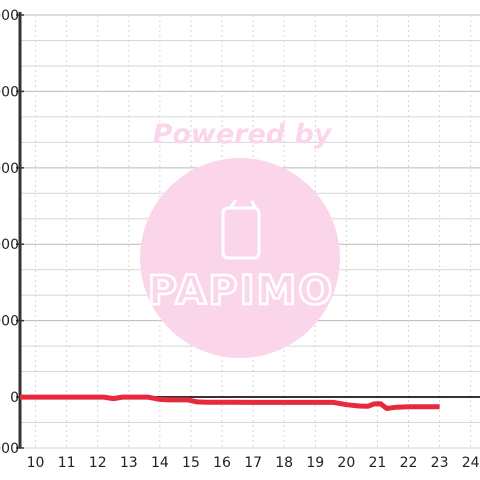  I want to click on watermark-brand: PAPIMO, so click(241, 291).